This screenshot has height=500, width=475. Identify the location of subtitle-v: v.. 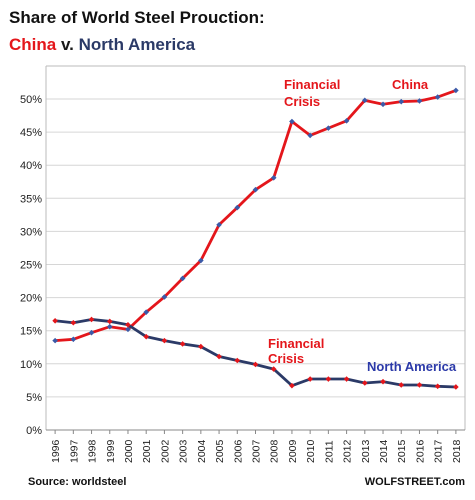
(67, 44).